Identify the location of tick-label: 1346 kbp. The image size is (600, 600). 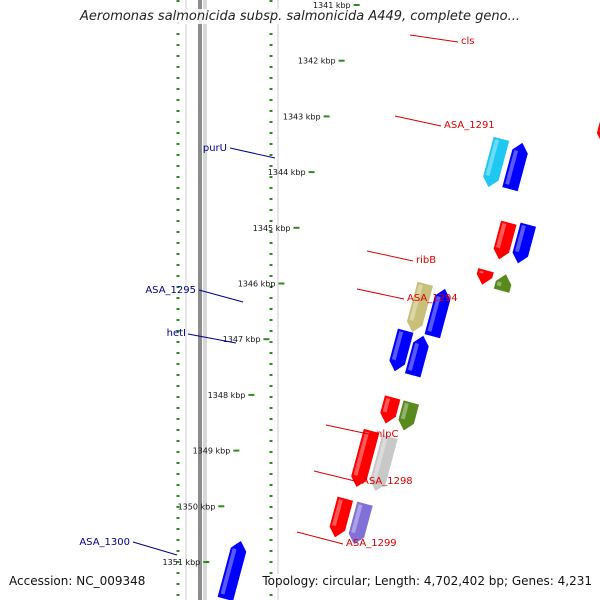
(257, 284).